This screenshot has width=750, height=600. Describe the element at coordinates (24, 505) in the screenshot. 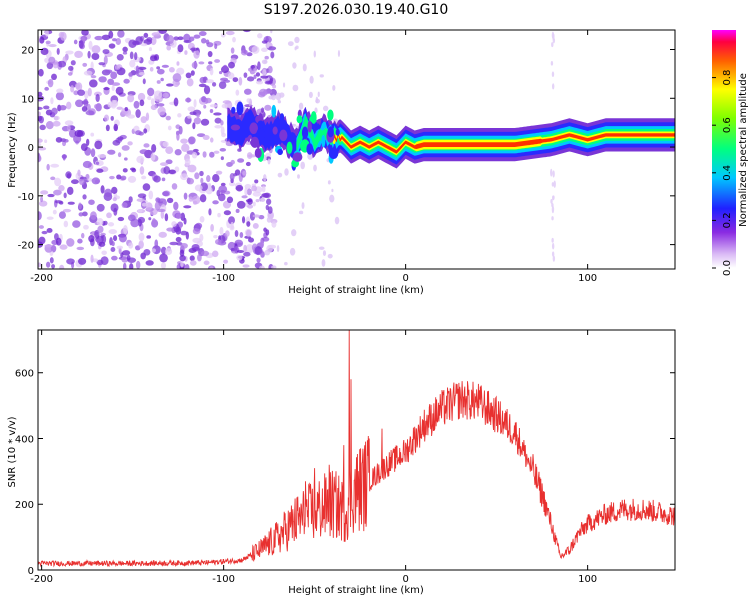

I see `y-tick-label: 200` at that location.